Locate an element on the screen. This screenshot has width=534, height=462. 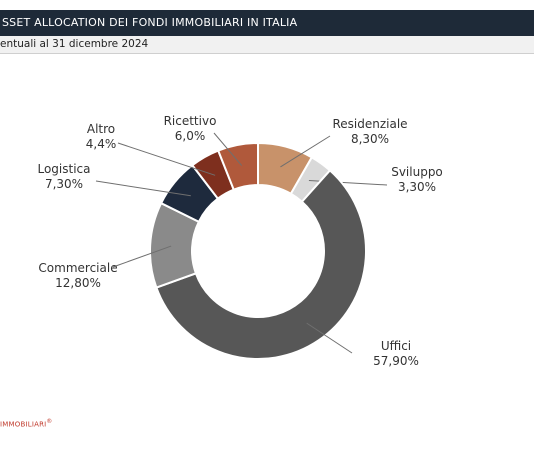
slice-name-altro: Altro is located at coordinates (101, 129).